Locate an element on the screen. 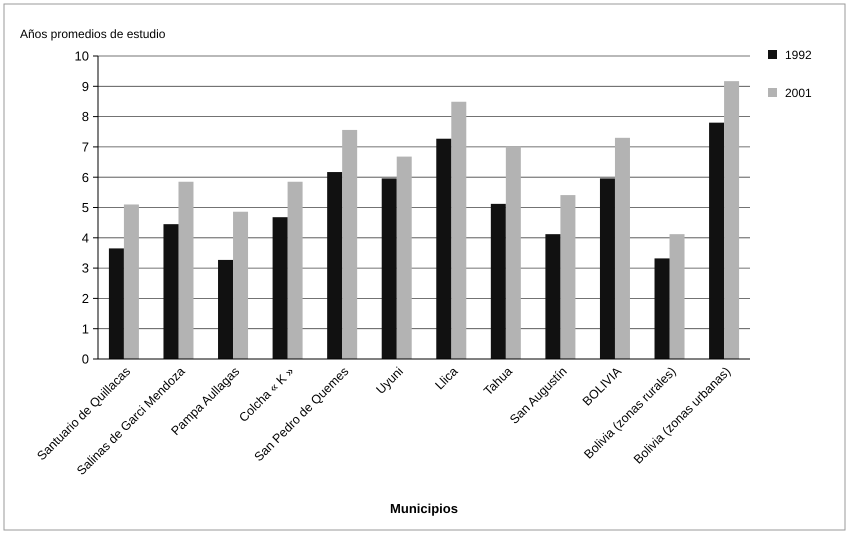 The width and height of the screenshot is (849, 536). y-tick-label: 7 is located at coordinates (85, 146).